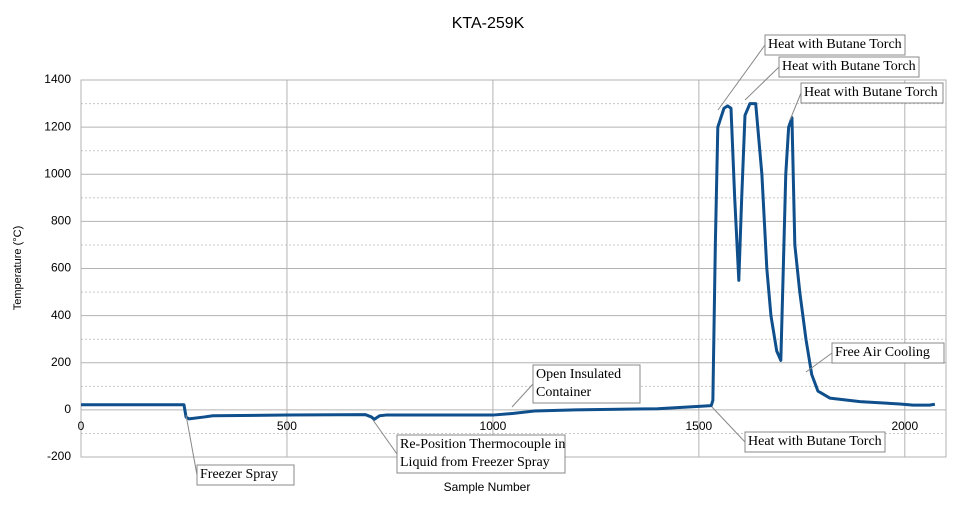  I want to click on x-tick-label: 500, so click(287, 426).